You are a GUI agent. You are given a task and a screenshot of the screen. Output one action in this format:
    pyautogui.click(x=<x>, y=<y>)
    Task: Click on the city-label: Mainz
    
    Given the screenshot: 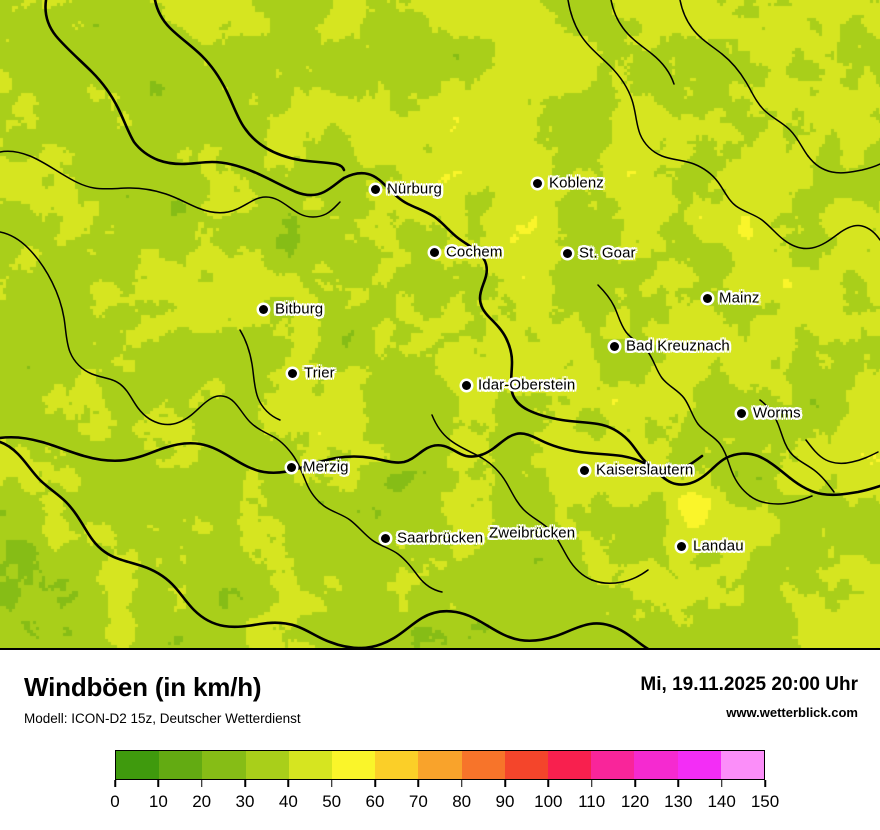 What is the action you would take?
    pyautogui.click(x=739, y=298)
    